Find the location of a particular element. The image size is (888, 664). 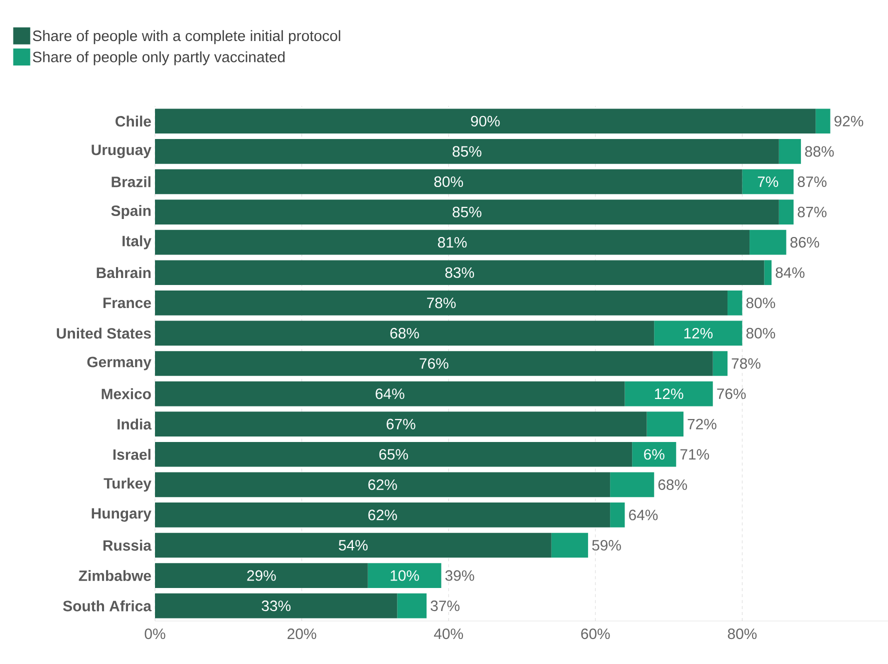

total-label: 68% is located at coordinates (673, 484).